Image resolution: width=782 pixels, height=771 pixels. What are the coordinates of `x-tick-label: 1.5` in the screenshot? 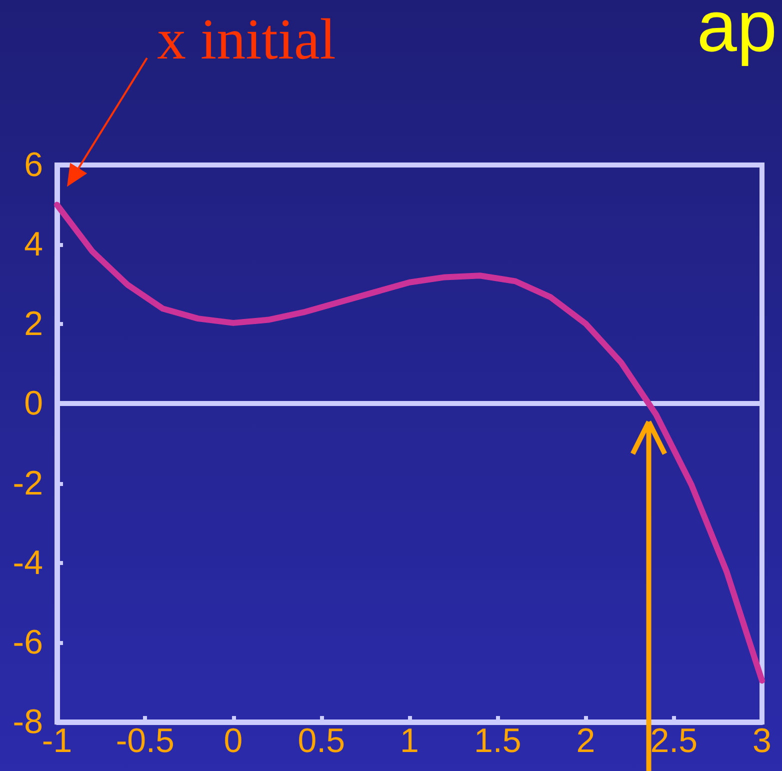 It's located at (498, 741).